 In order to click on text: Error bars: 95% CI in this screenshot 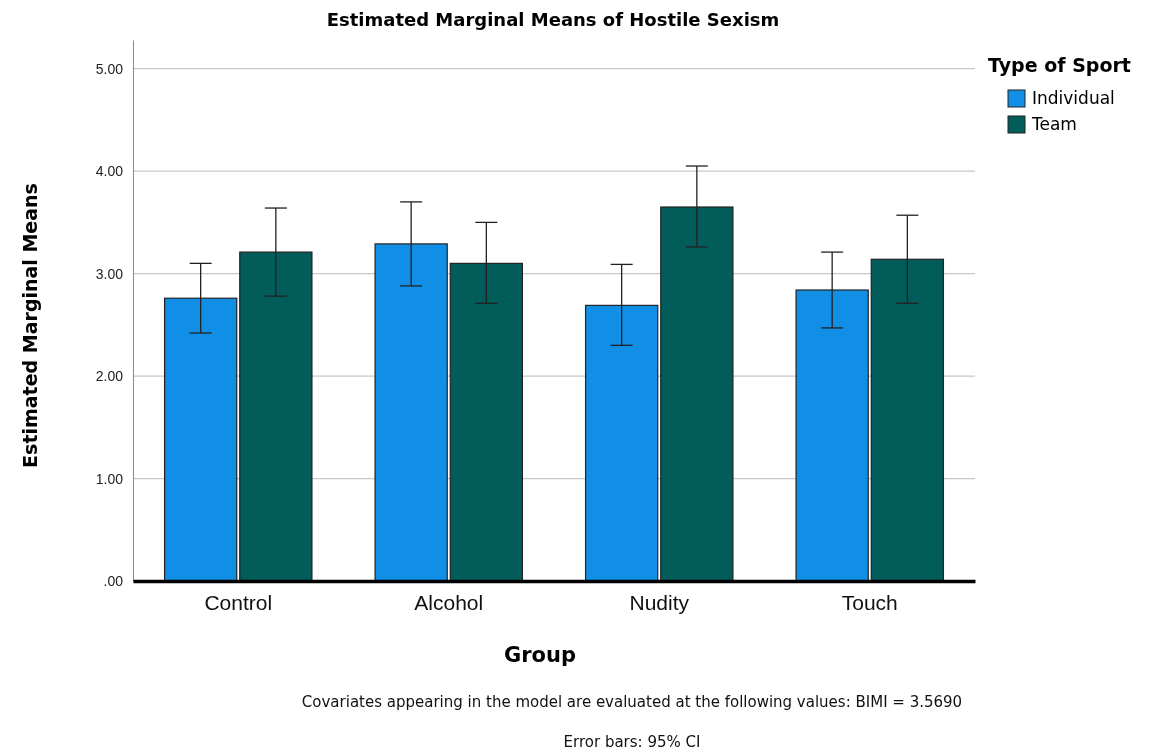, I will do `click(632, 742)`.